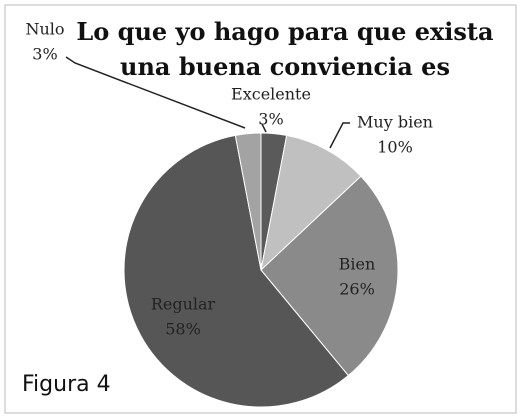  Describe the element at coordinates (271, 94) in the screenshot. I see `slice-label: Excelente` at that location.